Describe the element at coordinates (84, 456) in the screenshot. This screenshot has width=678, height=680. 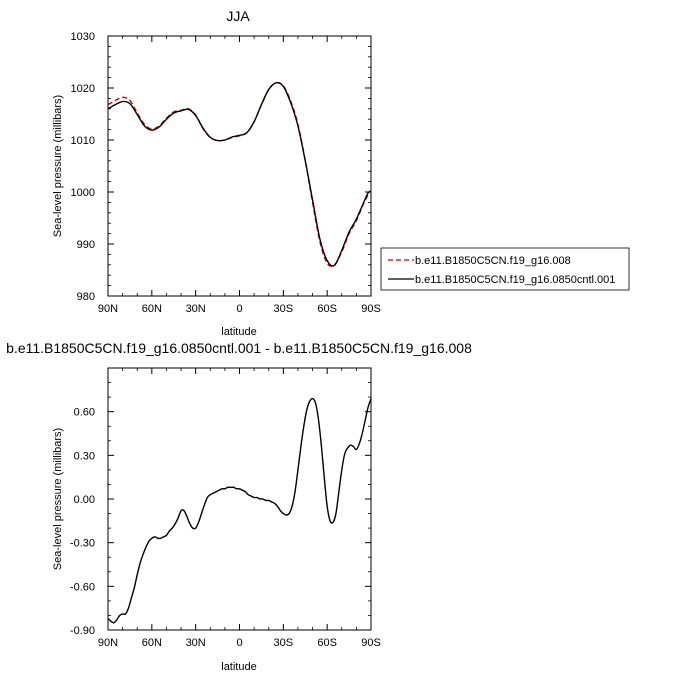
I see `y-tick-label: 0.30` at that location.